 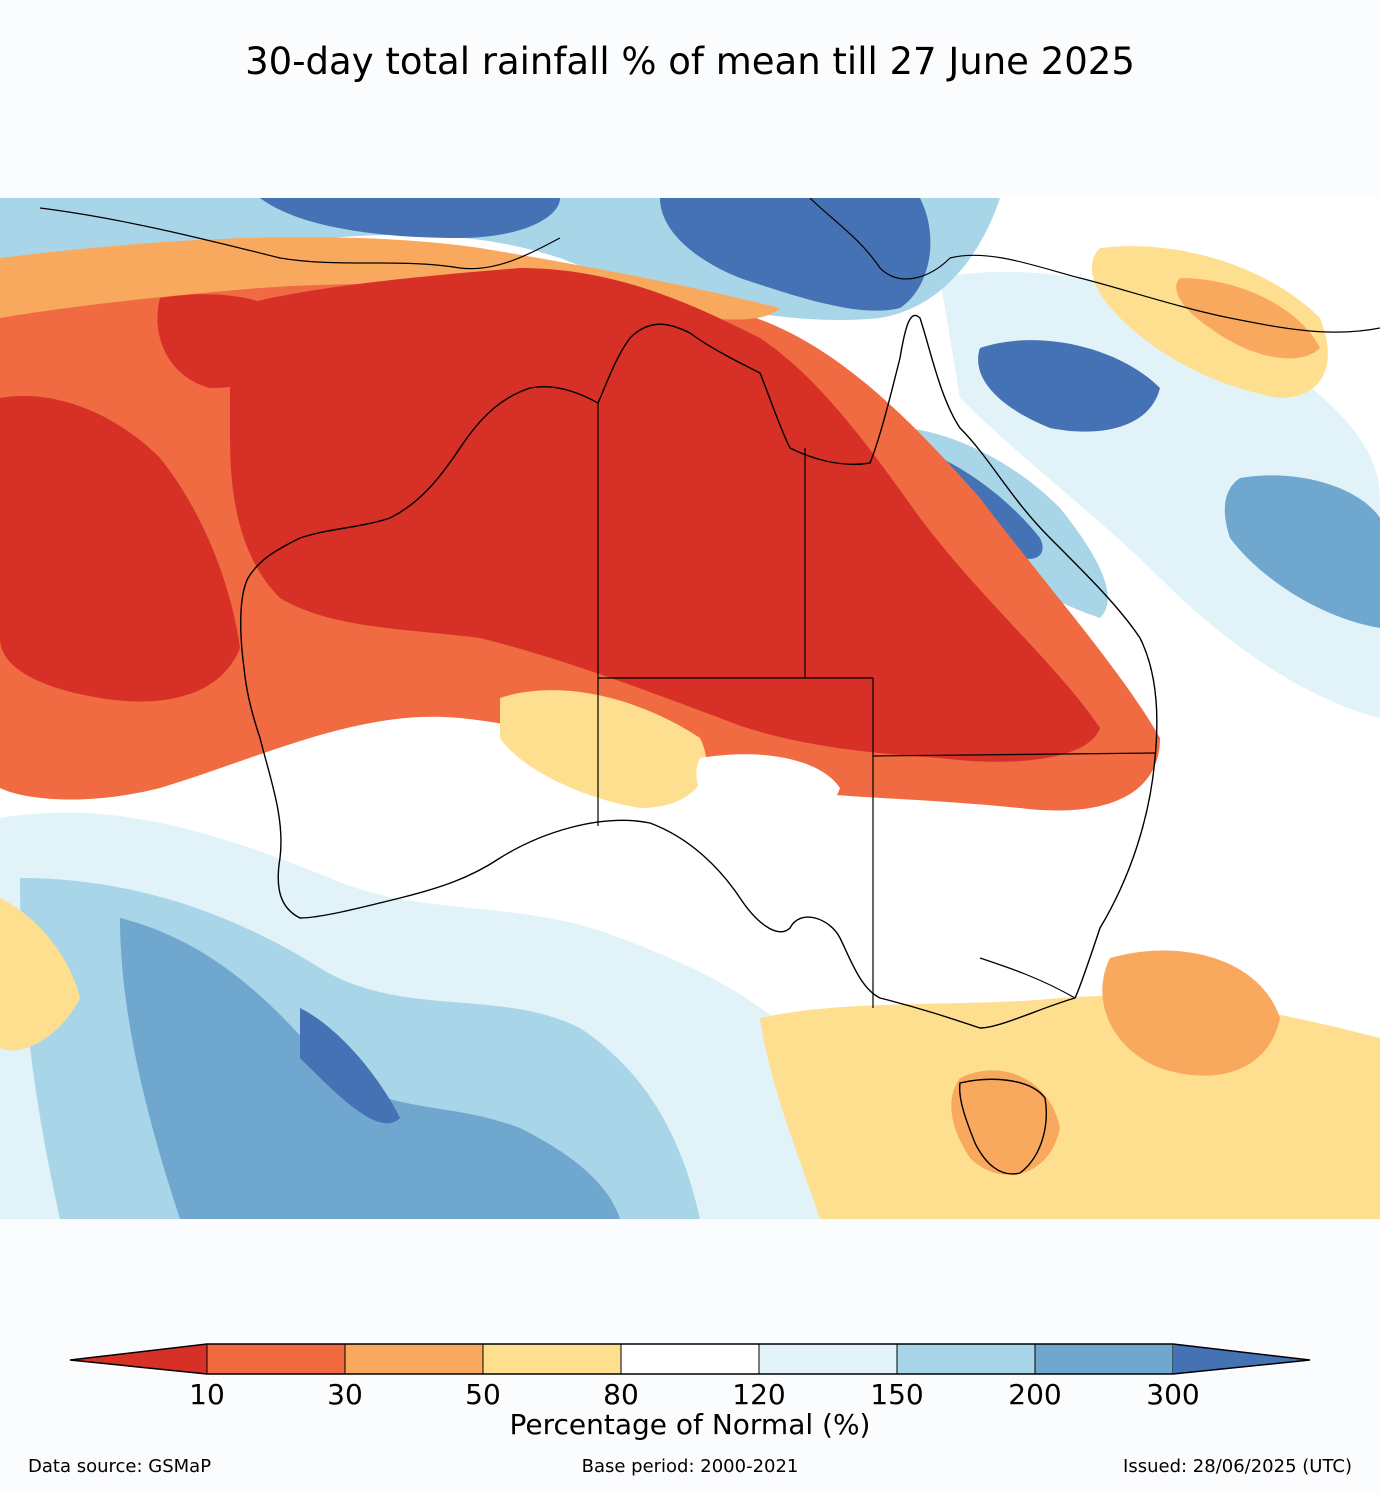 I want to click on colorbar-tick-label: 50, so click(x=483, y=1394).